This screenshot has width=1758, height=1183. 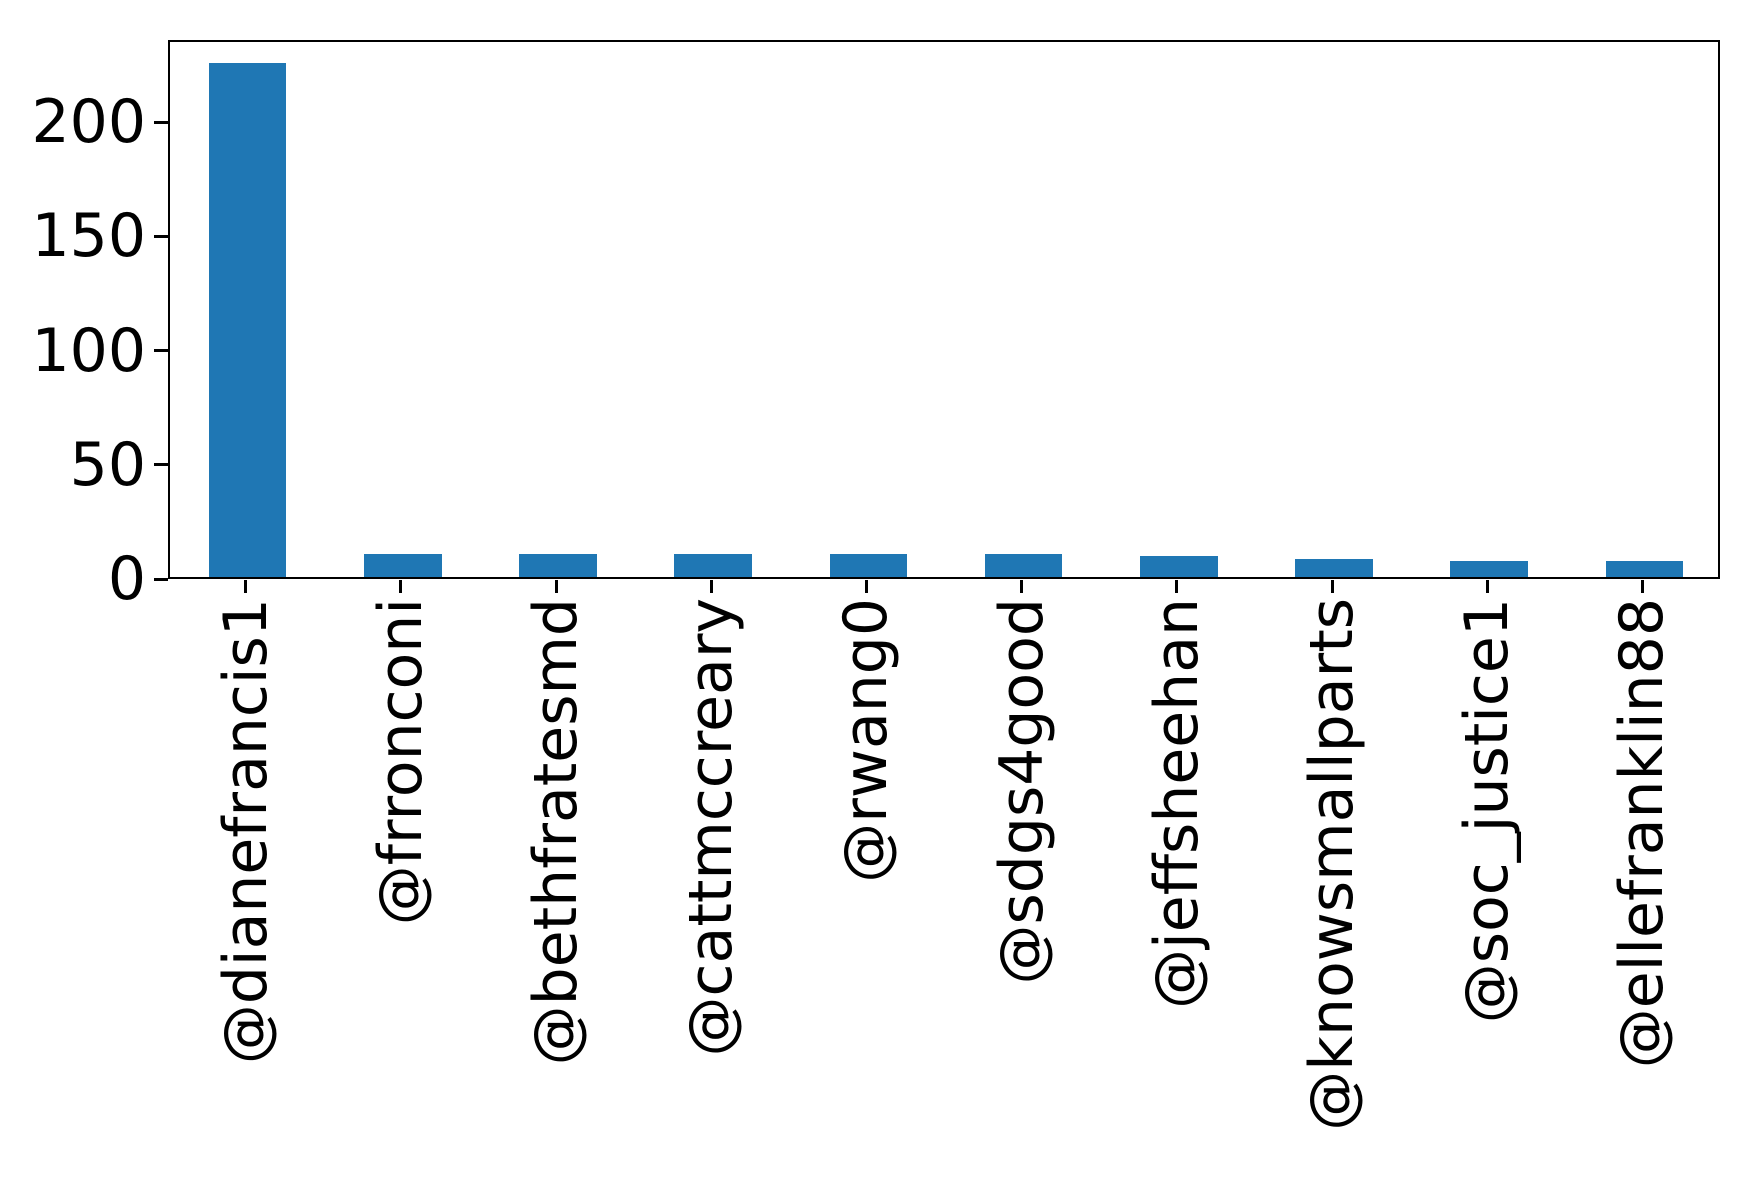 What do you see at coordinates (1642, 833) in the screenshot?
I see `x-tick-label: @ellefranklin88` at bounding box center [1642, 833].